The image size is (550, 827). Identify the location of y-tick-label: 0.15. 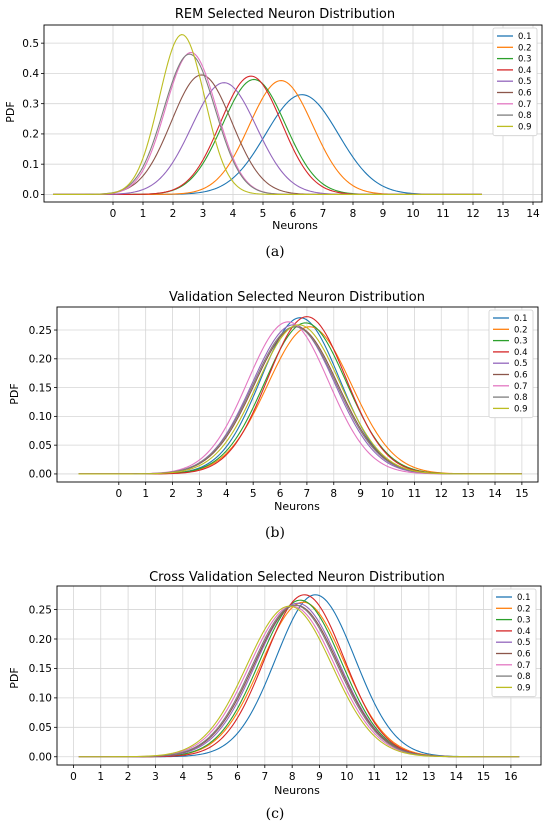
(40, 669).